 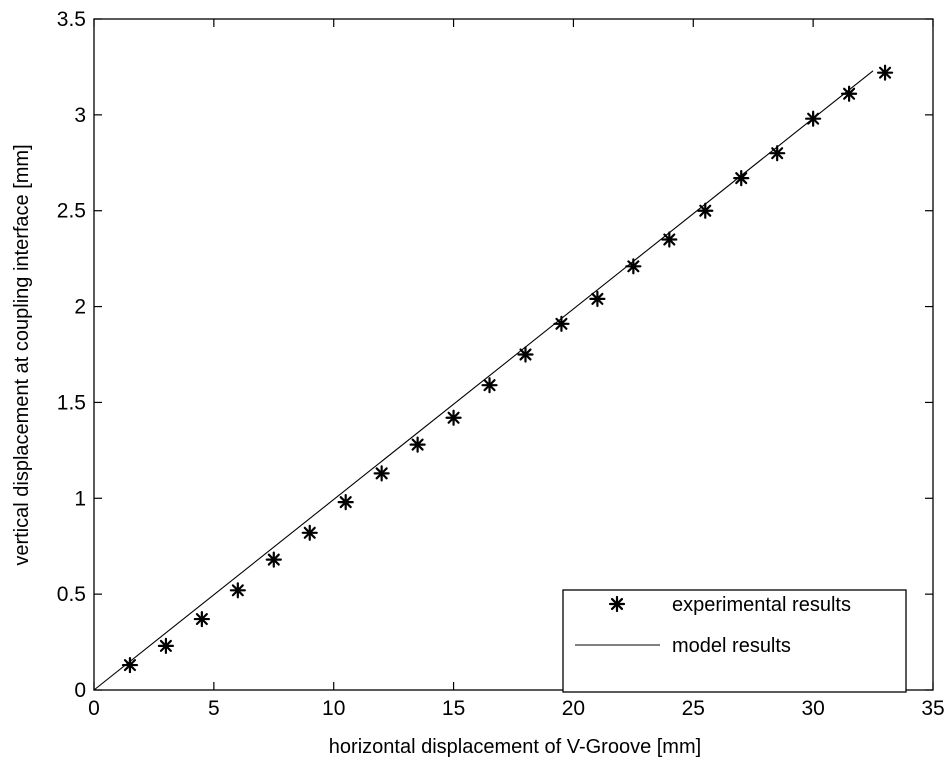 What do you see at coordinates (80, 307) in the screenshot?
I see `y-tick-label: 2` at bounding box center [80, 307].